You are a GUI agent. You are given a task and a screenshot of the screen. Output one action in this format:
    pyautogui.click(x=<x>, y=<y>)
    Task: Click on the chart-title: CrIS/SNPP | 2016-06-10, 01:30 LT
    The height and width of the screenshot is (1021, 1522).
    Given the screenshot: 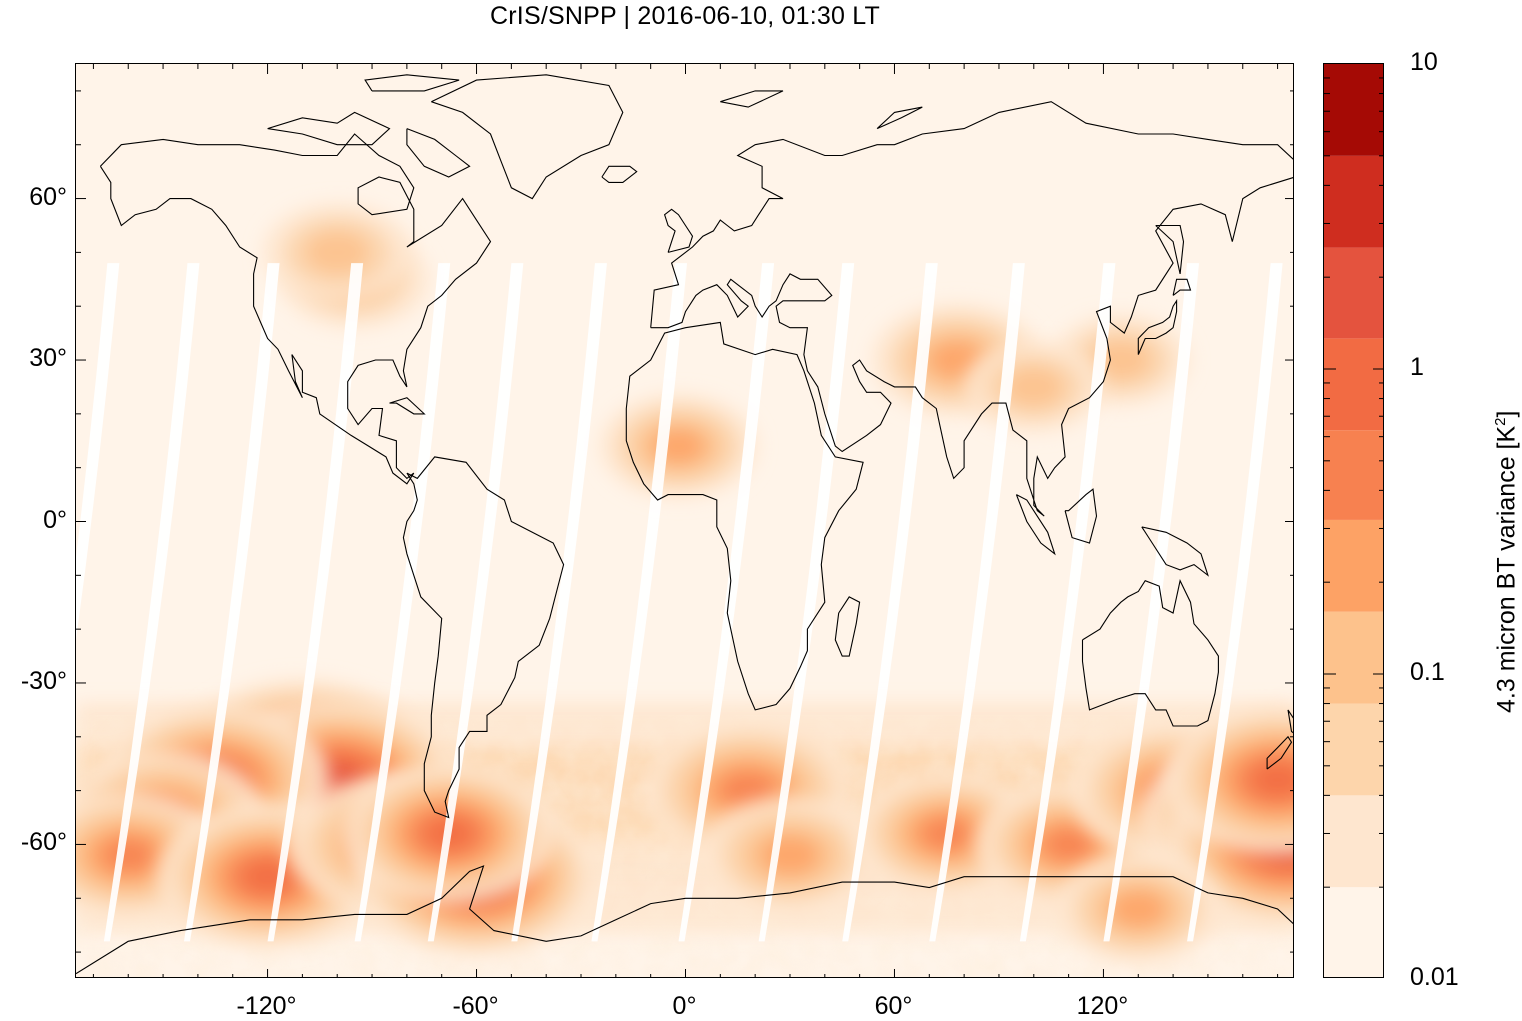 What is the action you would take?
    pyautogui.click(x=685, y=16)
    